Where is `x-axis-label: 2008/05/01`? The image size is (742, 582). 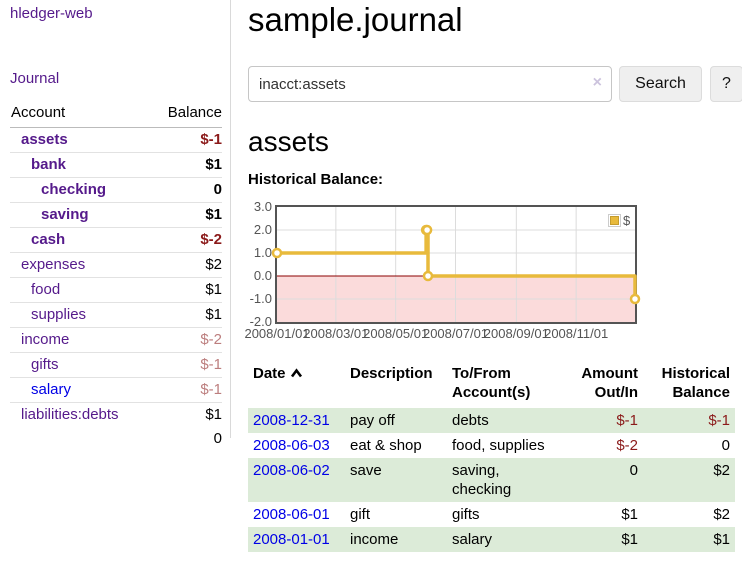
x-axis-label: 2008/05/01 is located at coordinates (396, 333).